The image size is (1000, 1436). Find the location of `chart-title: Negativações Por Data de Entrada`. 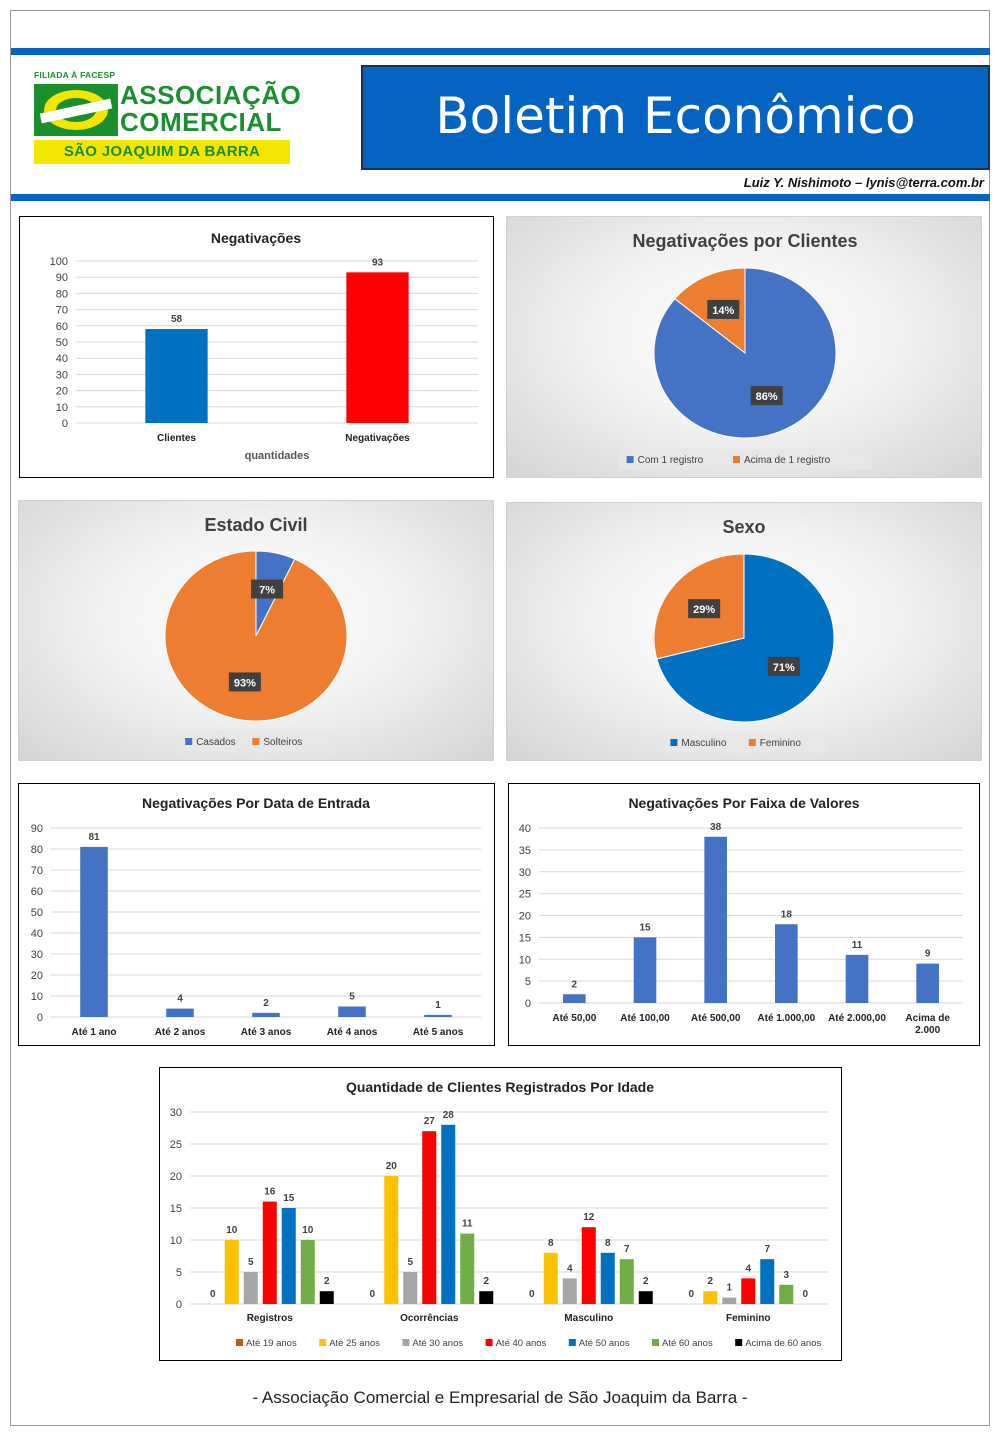

chart-title: Negativações Por Data de Entrada is located at coordinates (256, 803).